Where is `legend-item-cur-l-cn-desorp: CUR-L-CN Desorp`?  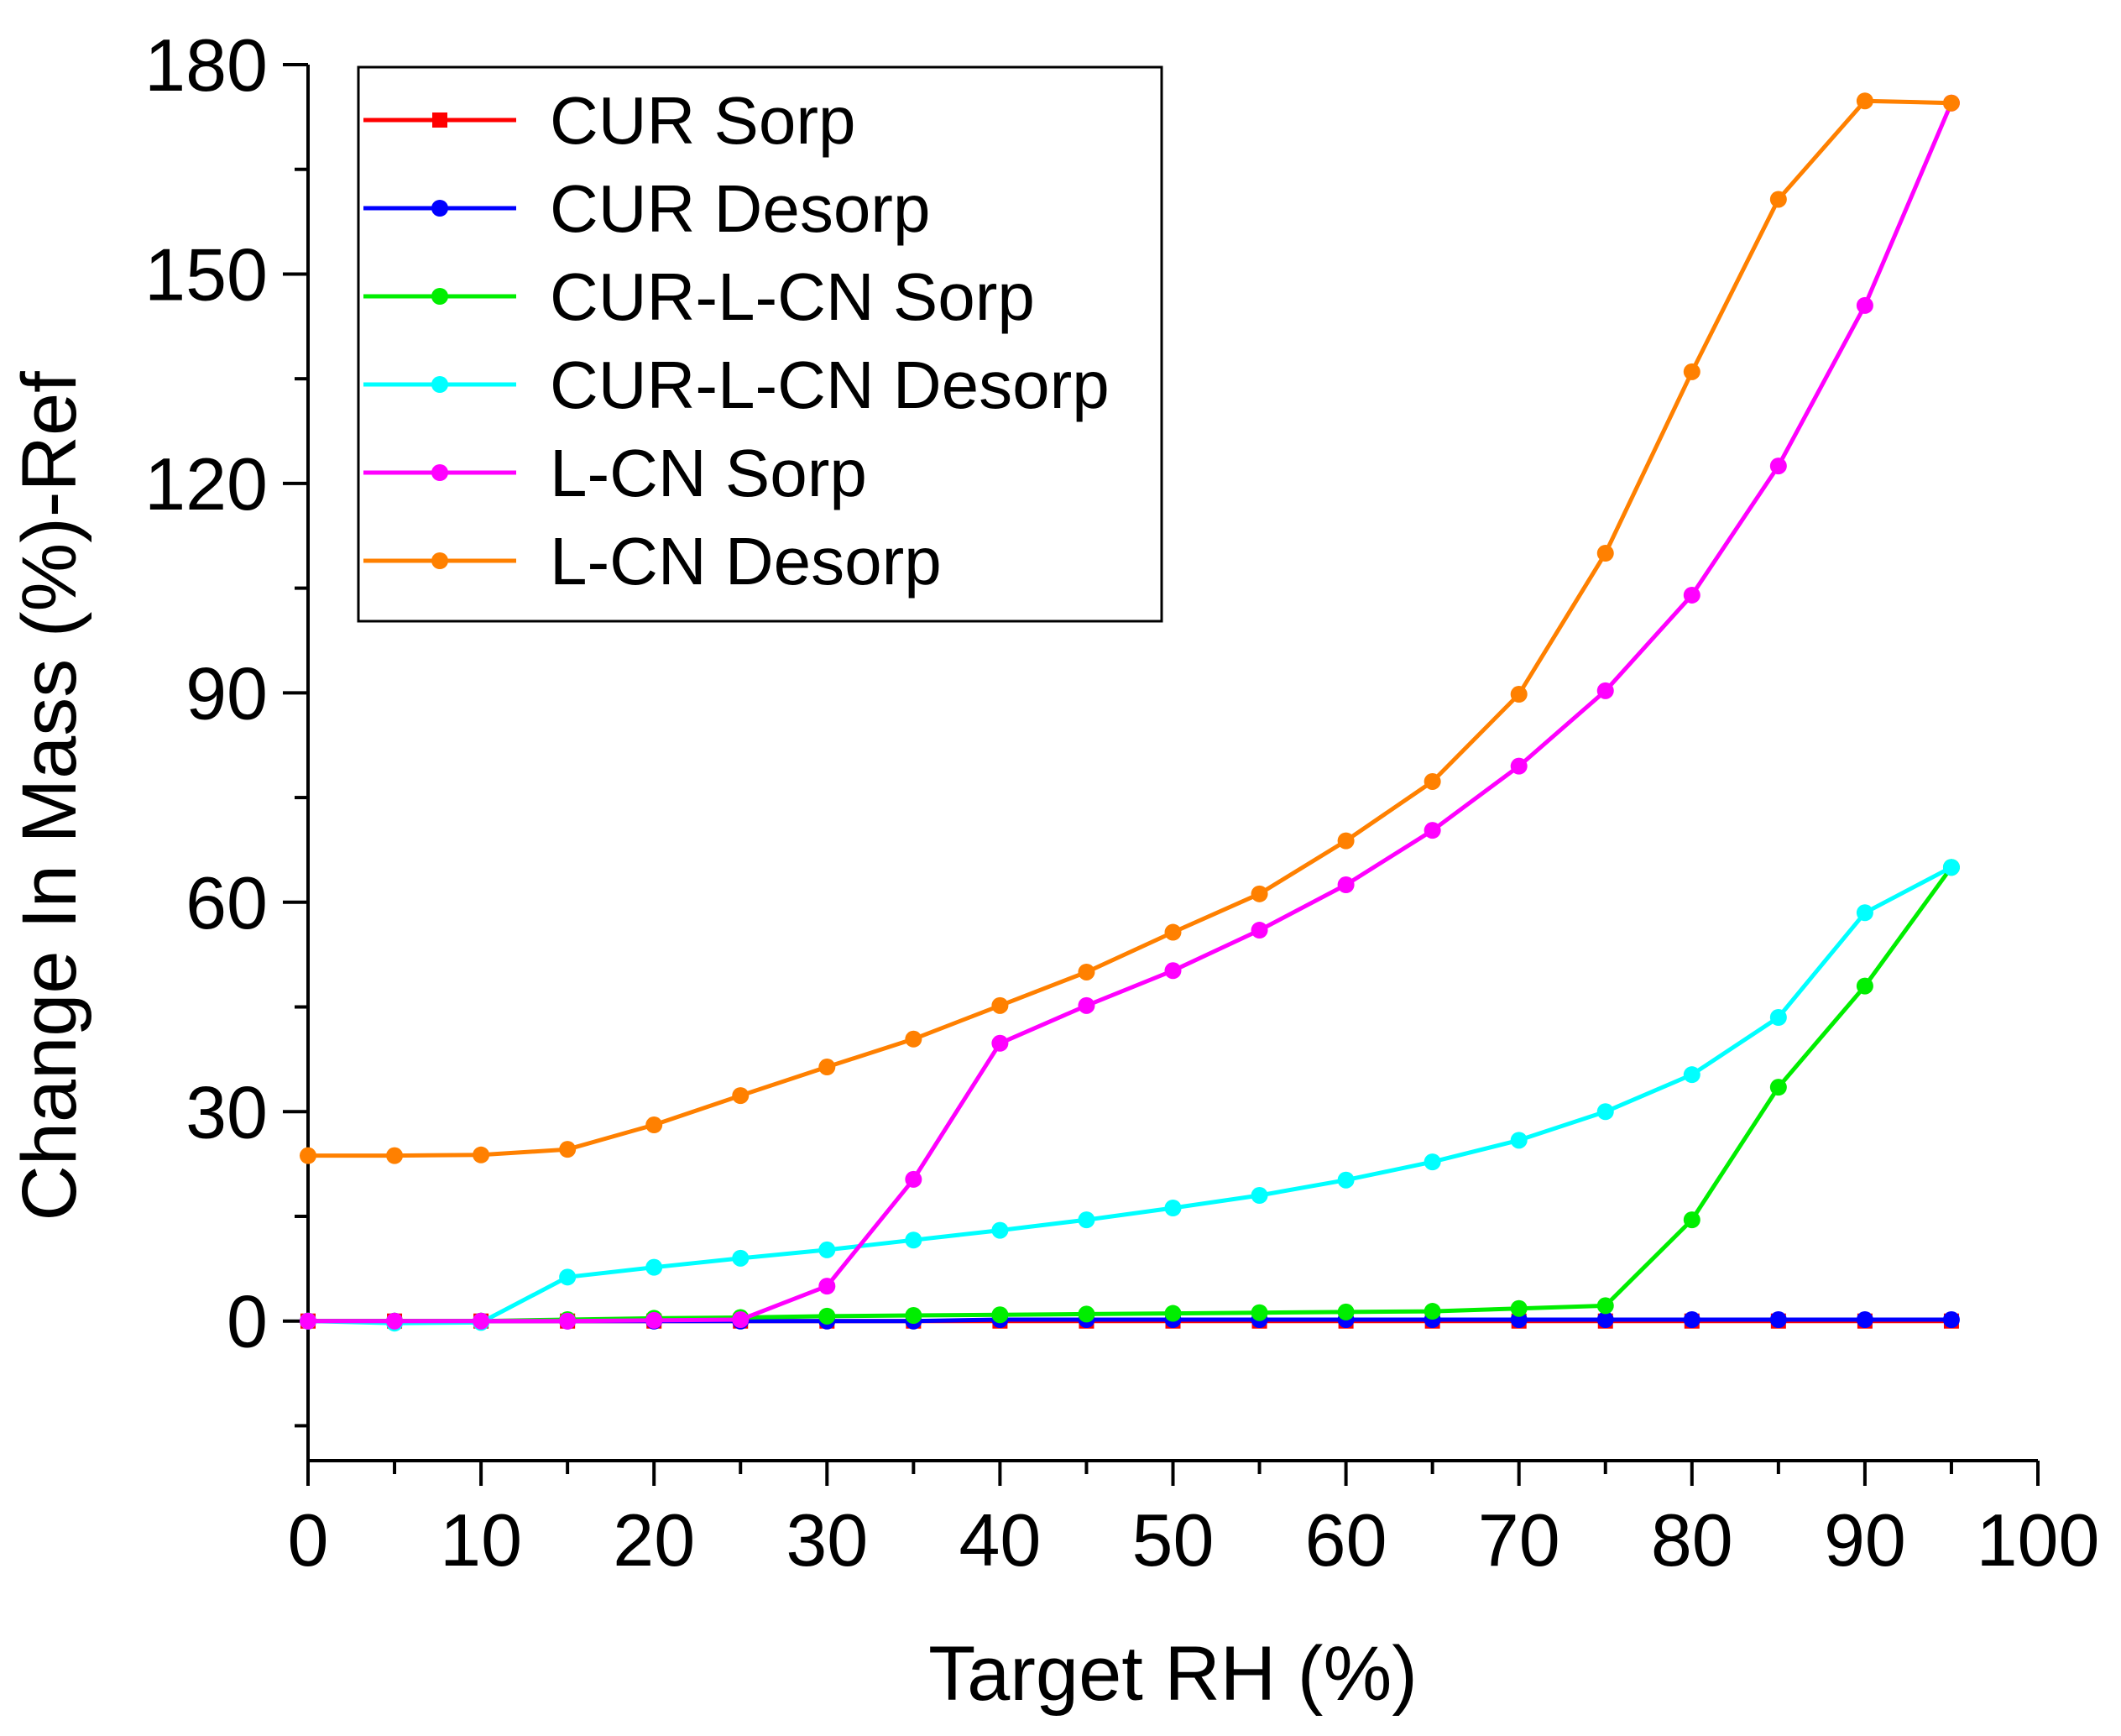
legend-item-cur-l-cn-desorp: CUR-L-CN Desorp is located at coordinates (736, 385).